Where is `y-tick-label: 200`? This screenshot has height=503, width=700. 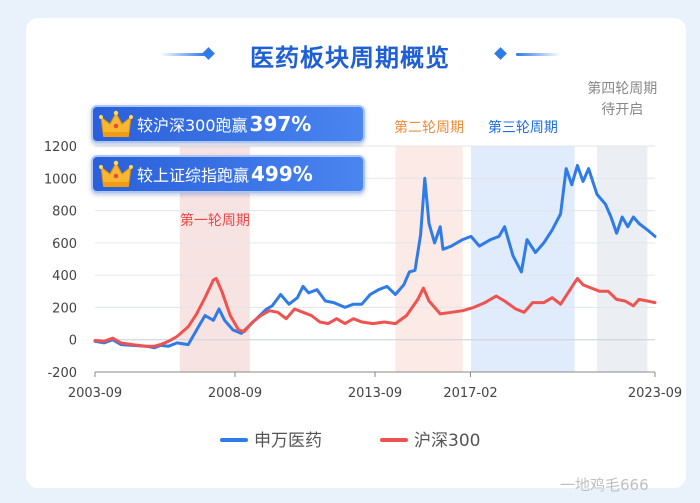
y-tick-label: 200 is located at coordinates (64, 308).